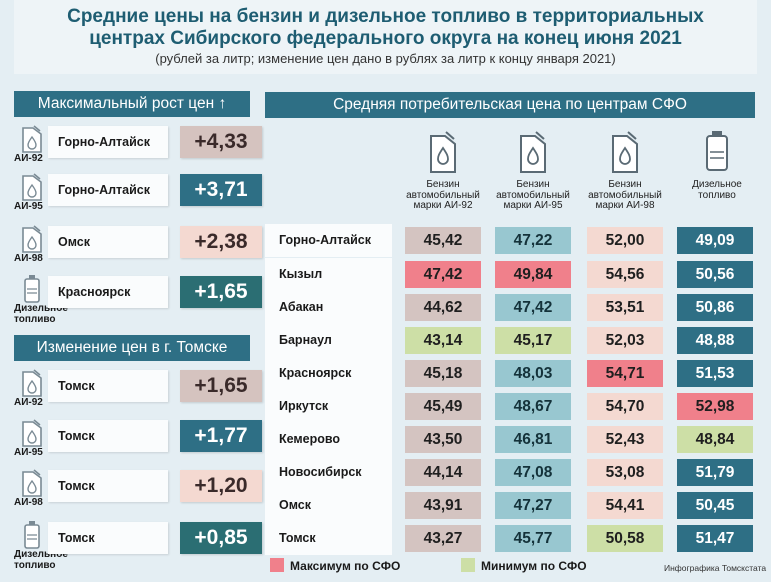  I want to click on legend-min-label: Минимум по СФО, so click(534, 566).